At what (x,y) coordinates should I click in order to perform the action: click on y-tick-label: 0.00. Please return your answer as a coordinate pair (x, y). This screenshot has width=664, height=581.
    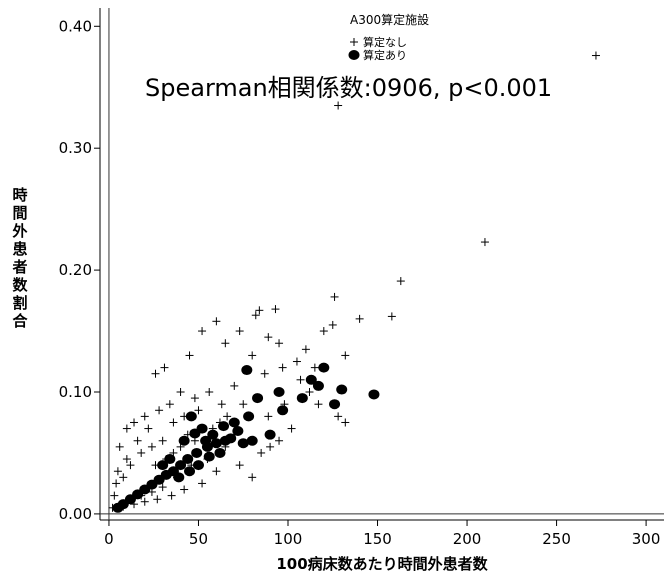
    Looking at the image, I should click on (75, 514).